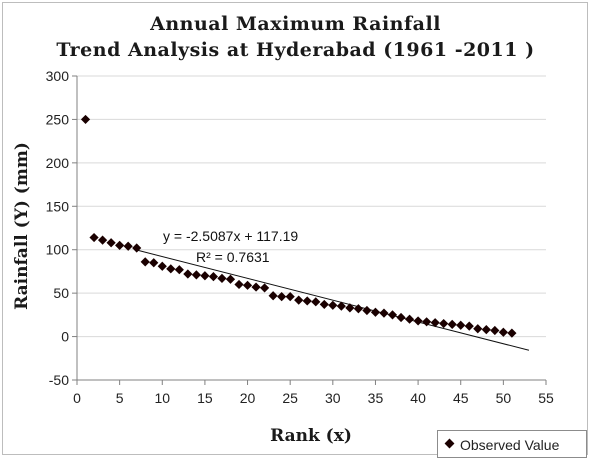 This screenshot has width=591, height=458. Describe the element at coordinates (295, 24) in the screenshot. I see `chart-title: Annual Maximum Rainfall` at that location.